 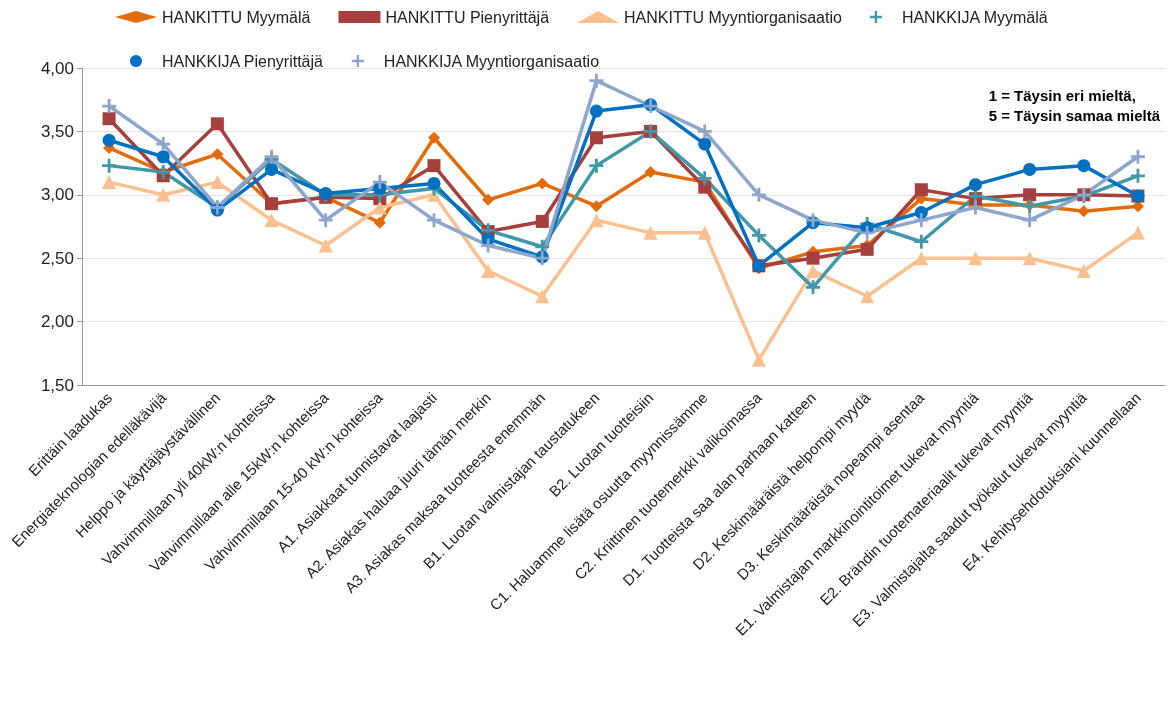 I want to click on y-tick-label: 4,00, so click(x=57, y=68).